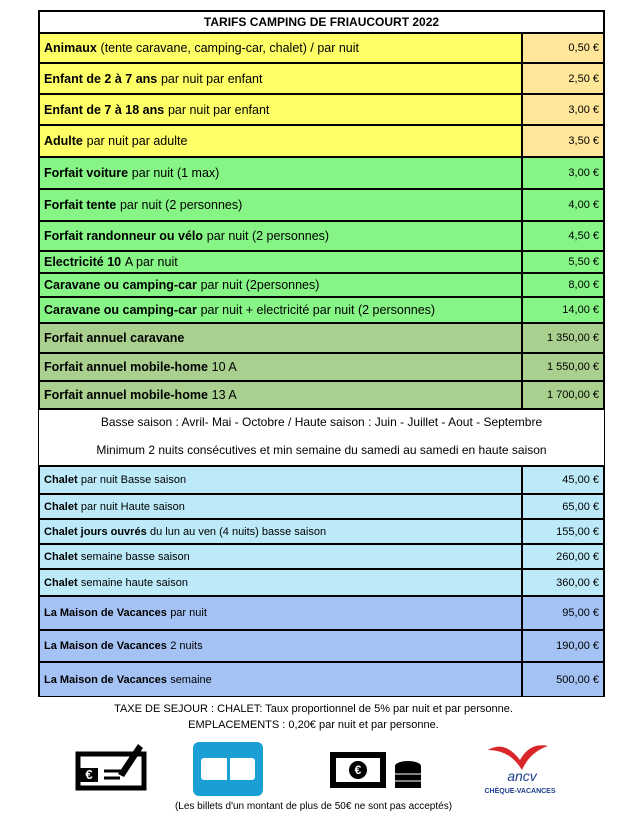  What do you see at coordinates (321, 21) in the screenshot?
I see `table-title: TARIFS CAMPING DE FRIAUCOURT 2022` at bounding box center [321, 21].